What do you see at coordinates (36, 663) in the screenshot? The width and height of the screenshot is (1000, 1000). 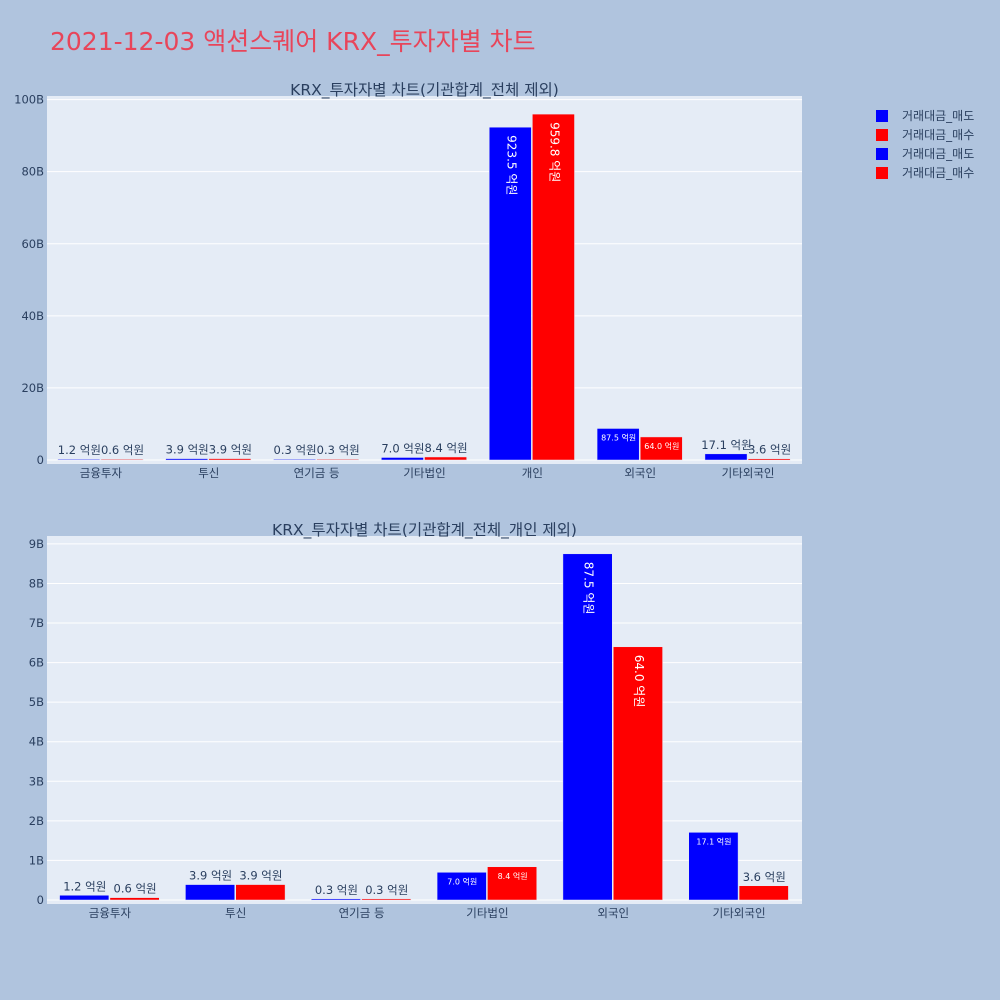 I see `y-tick-label: 6B` at bounding box center [36, 663].